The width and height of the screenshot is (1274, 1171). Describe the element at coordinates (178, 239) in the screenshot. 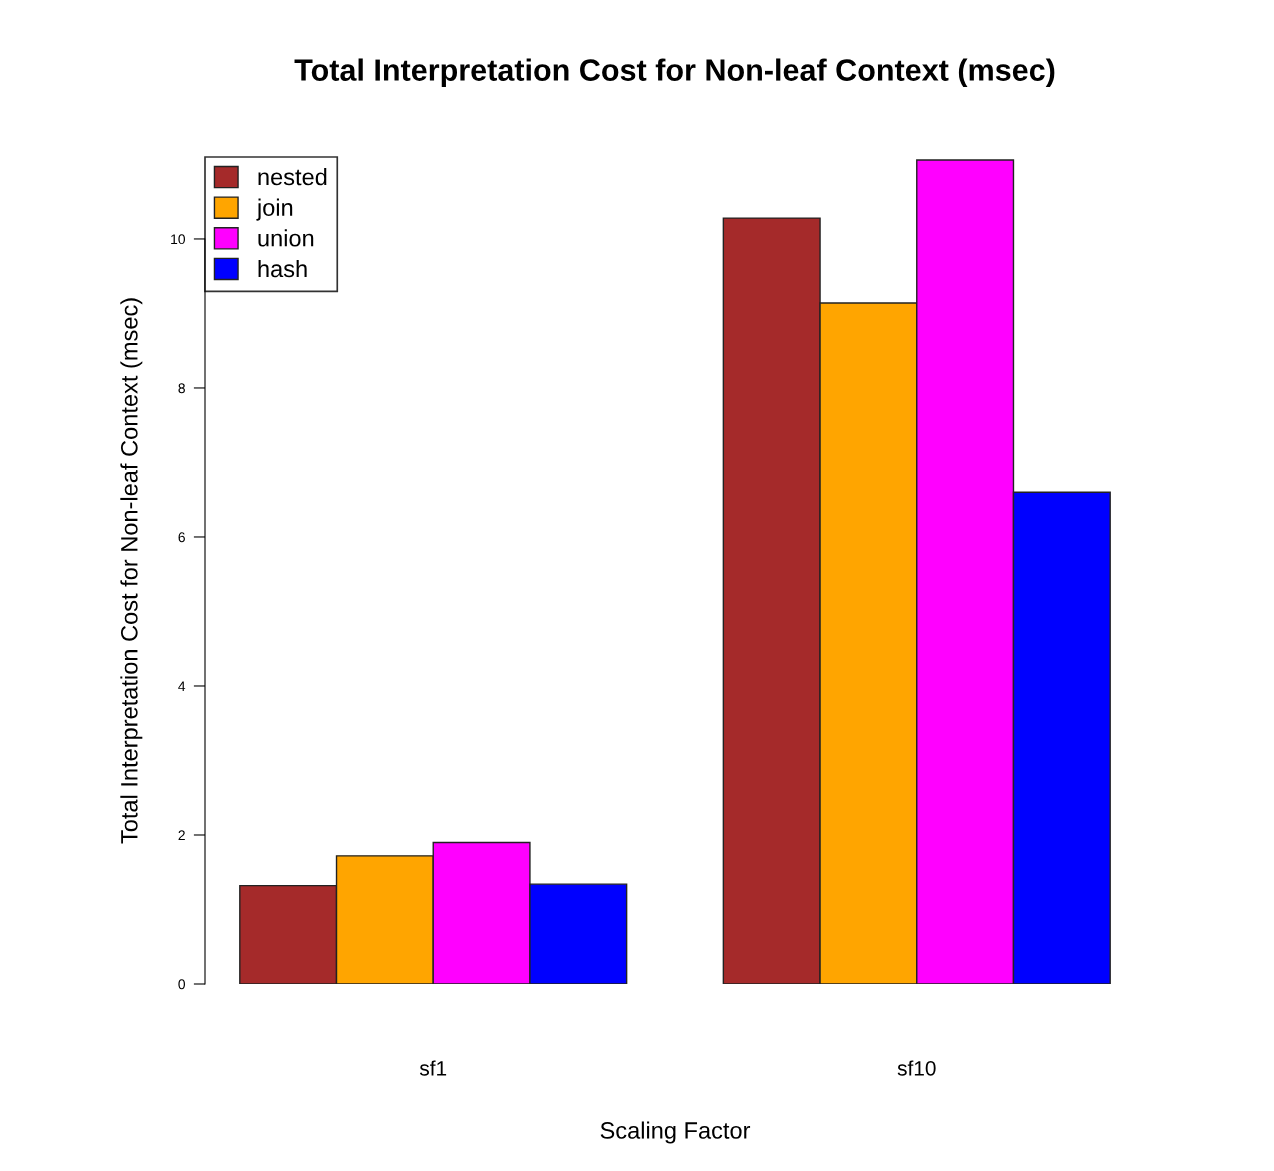

I see `y-tick-label: 10` at that location.